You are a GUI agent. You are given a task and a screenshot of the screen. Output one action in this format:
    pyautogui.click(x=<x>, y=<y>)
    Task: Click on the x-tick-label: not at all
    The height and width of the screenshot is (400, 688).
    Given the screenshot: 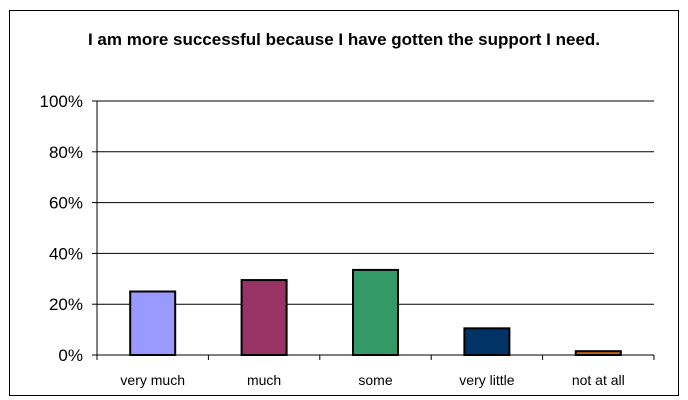 What is the action you would take?
    pyautogui.click(x=598, y=380)
    